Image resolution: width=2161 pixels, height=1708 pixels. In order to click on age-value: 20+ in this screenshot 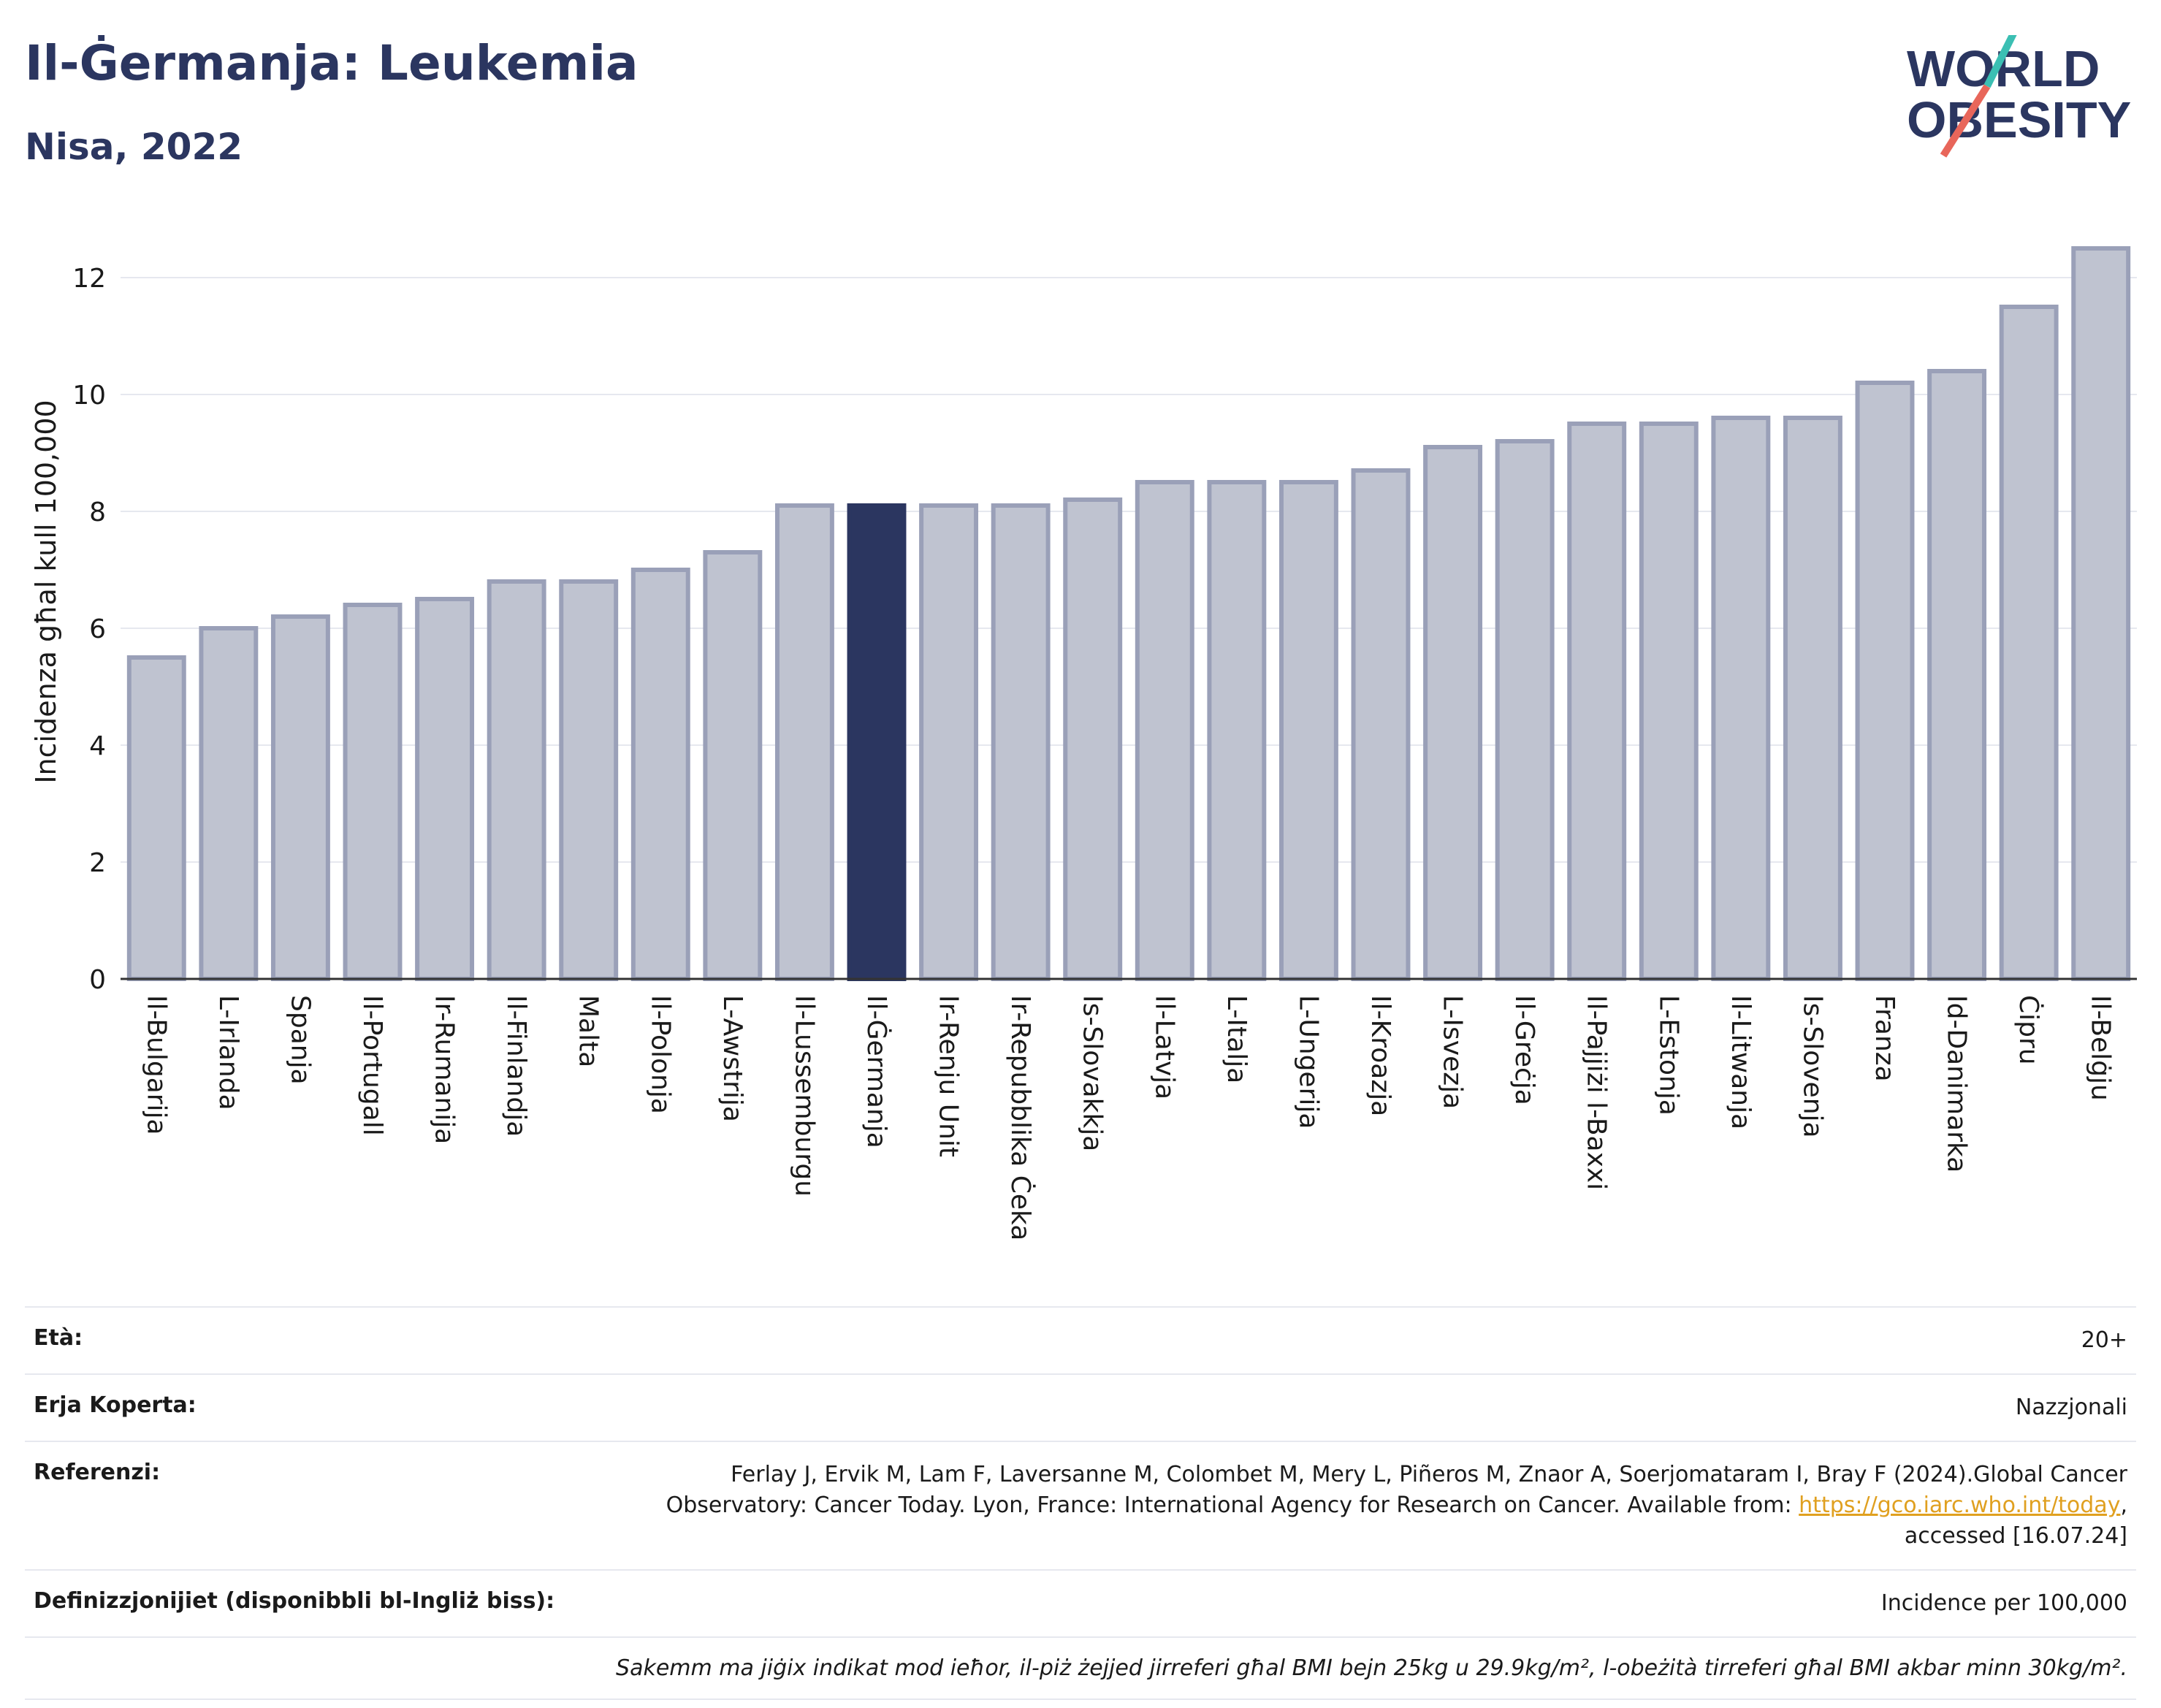, I will do `click(2104, 1340)`.